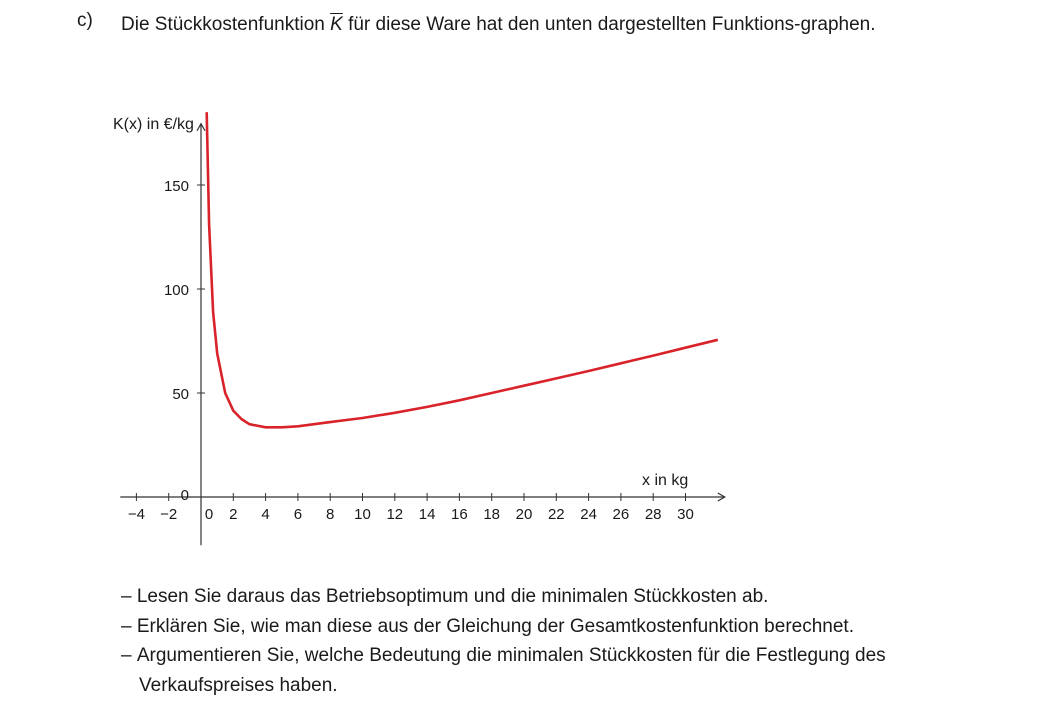 The image size is (1040, 705). I want to click on y-tick-label: 50, so click(180, 394).